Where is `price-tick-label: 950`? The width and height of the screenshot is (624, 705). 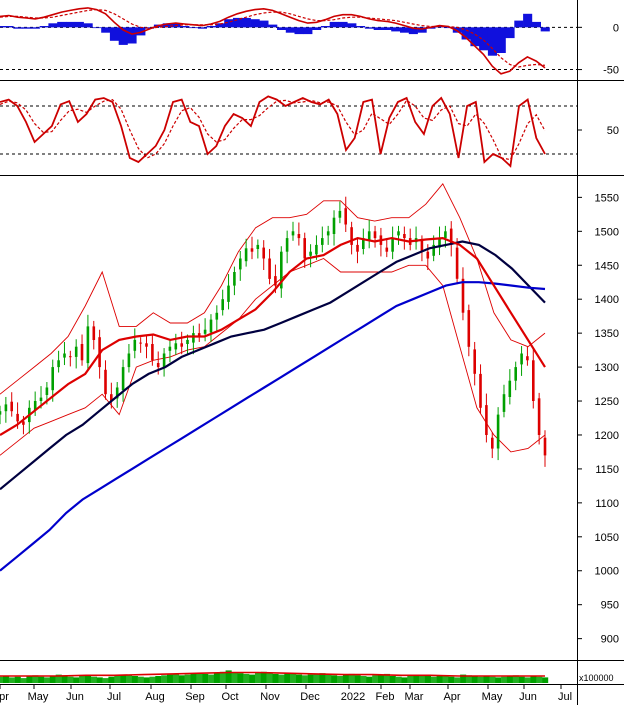 price-tick-label: 950 is located at coordinates (610, 606).